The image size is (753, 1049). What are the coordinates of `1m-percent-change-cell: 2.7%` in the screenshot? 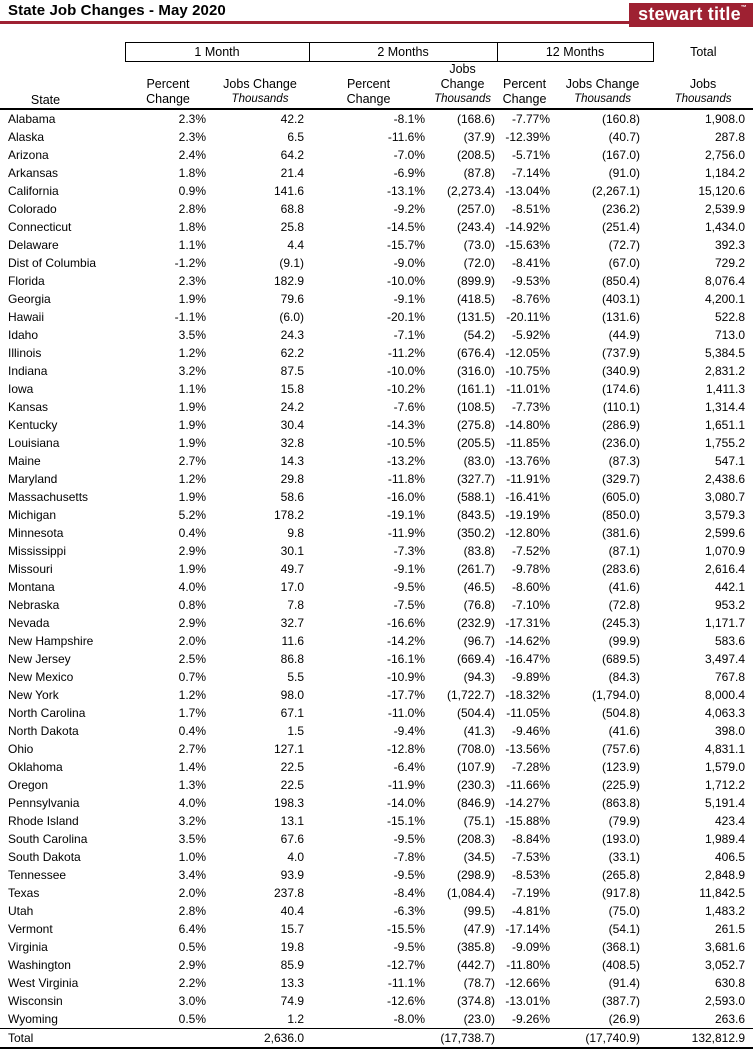 It's located at (192, 461).